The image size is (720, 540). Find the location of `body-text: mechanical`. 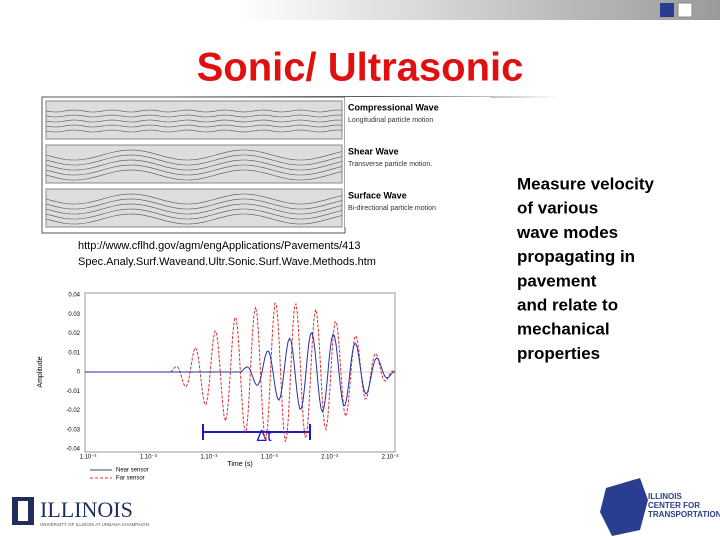

body-text: mechanical is located at coordinates (563, 329).